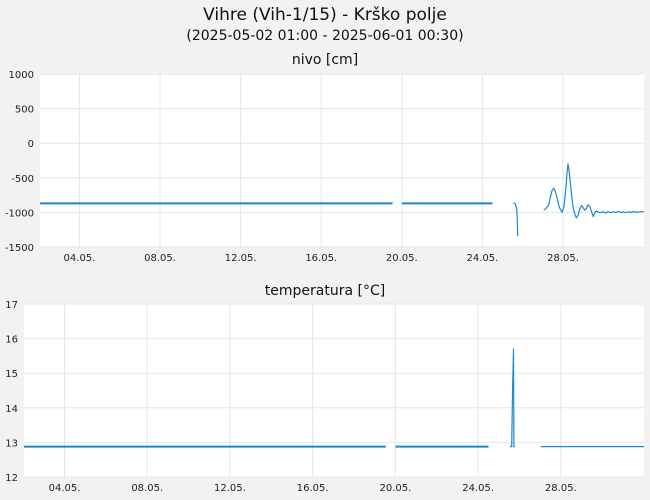 The width and height of the screenshot is (650, 500). I want to click on nivo-panel-title: nivo [cm], so click(325, 60).